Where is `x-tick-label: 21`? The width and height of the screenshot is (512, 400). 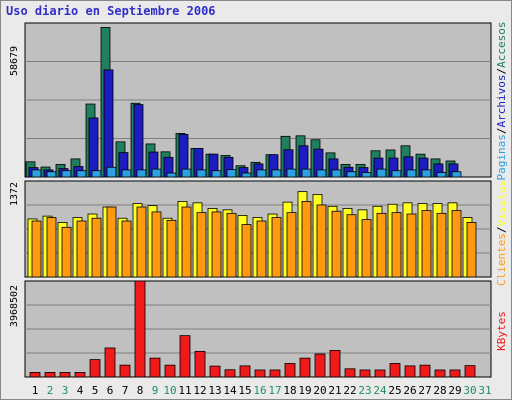
x-tick-label: 21 is located at coordinates (334, 390).